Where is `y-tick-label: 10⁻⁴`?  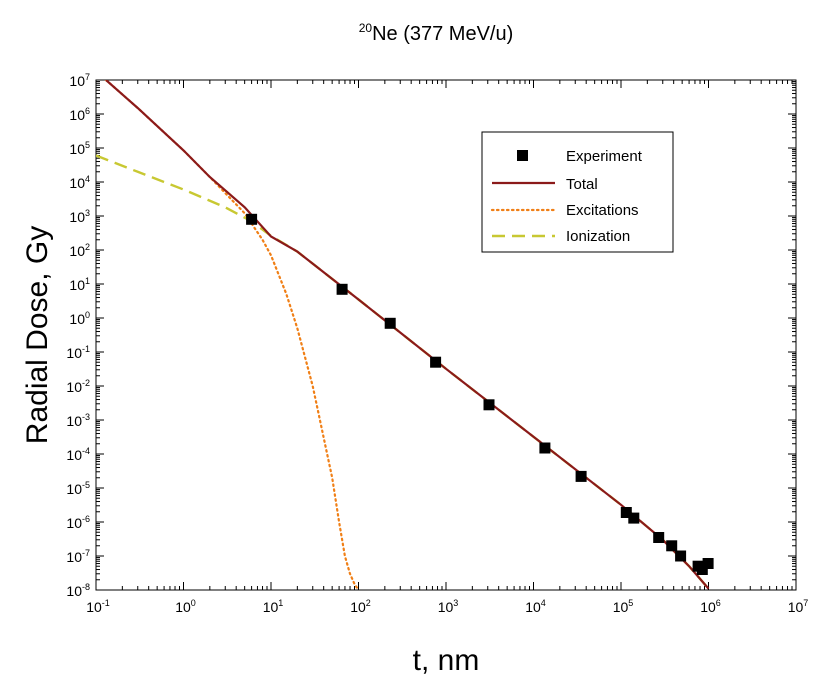 y-tick-label: 10⁻⁴ is located at coordinates (78, 454).